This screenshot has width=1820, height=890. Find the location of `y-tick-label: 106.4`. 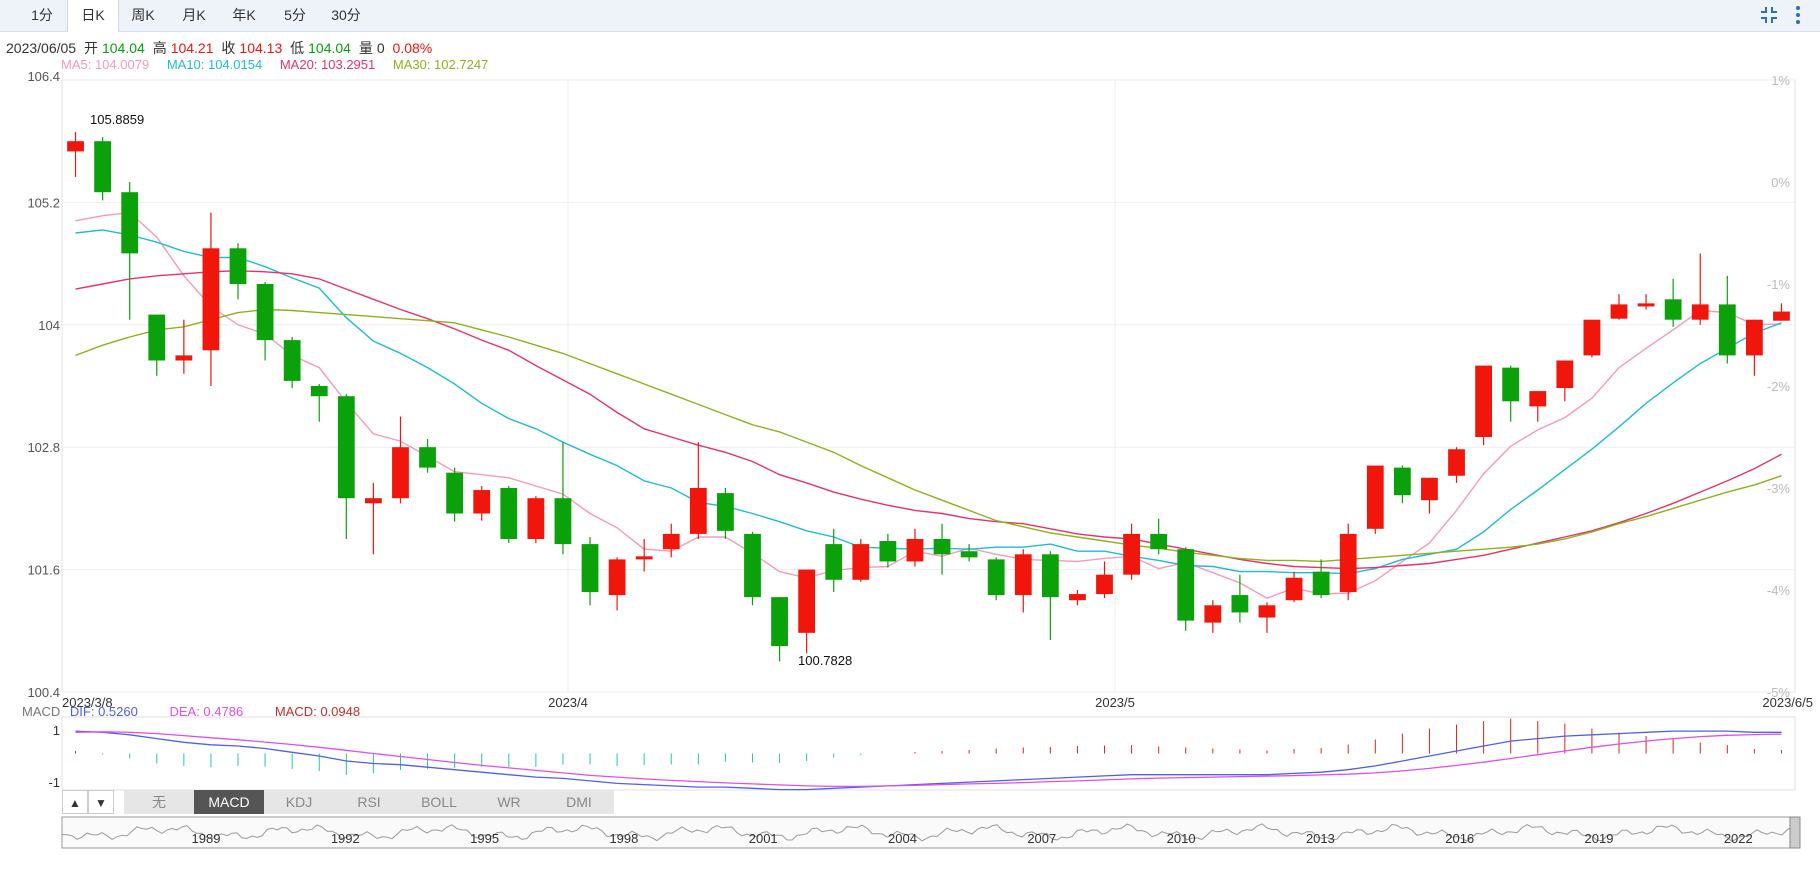

y-tick-label: 106.4 is located at coordinates (43, 76).